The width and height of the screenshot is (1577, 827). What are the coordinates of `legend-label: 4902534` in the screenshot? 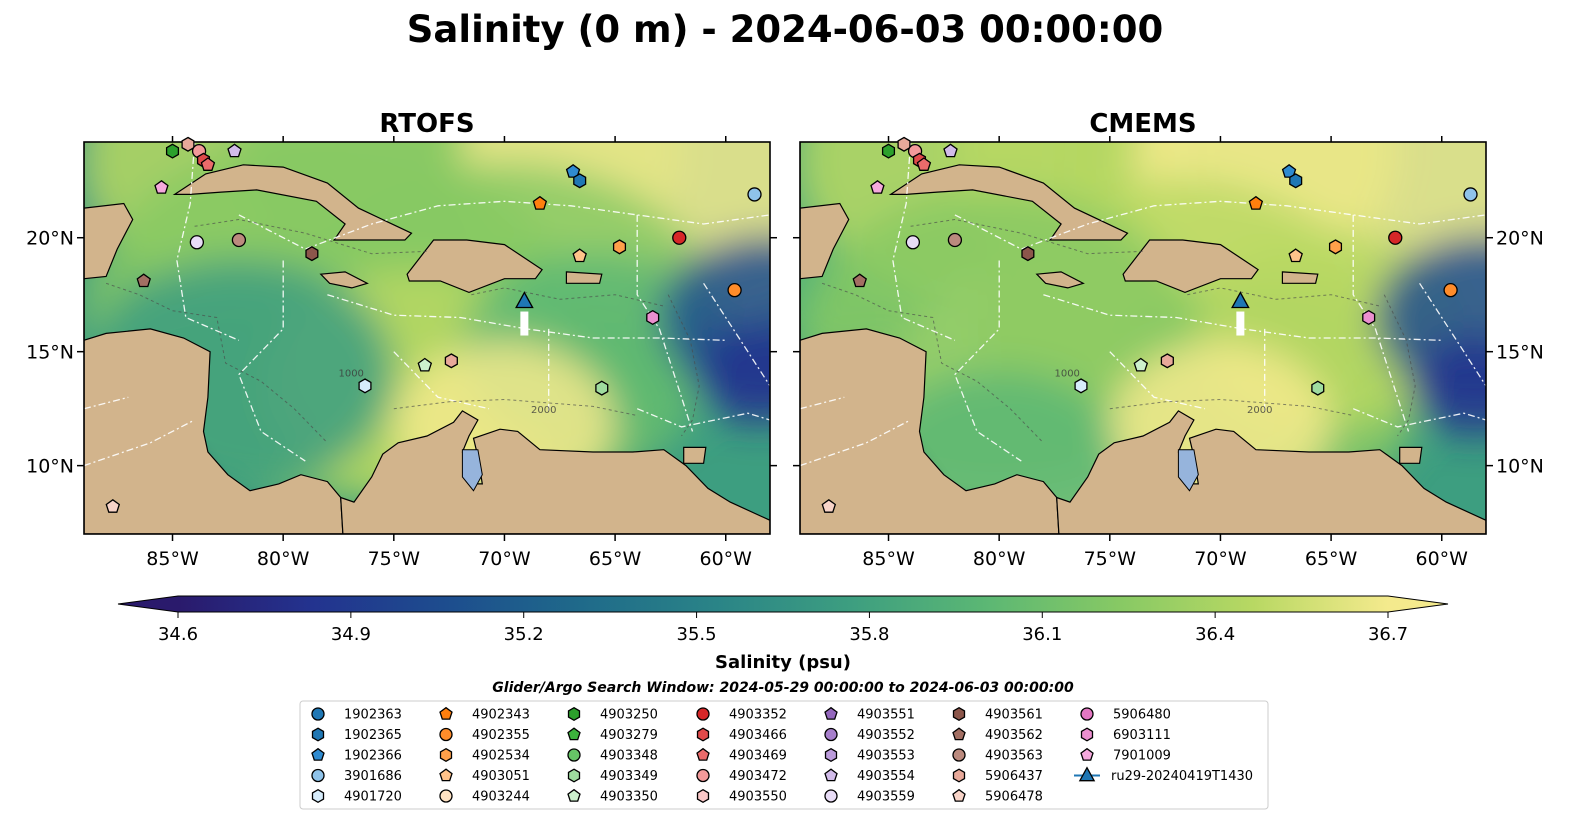 It's located at (501, 756).